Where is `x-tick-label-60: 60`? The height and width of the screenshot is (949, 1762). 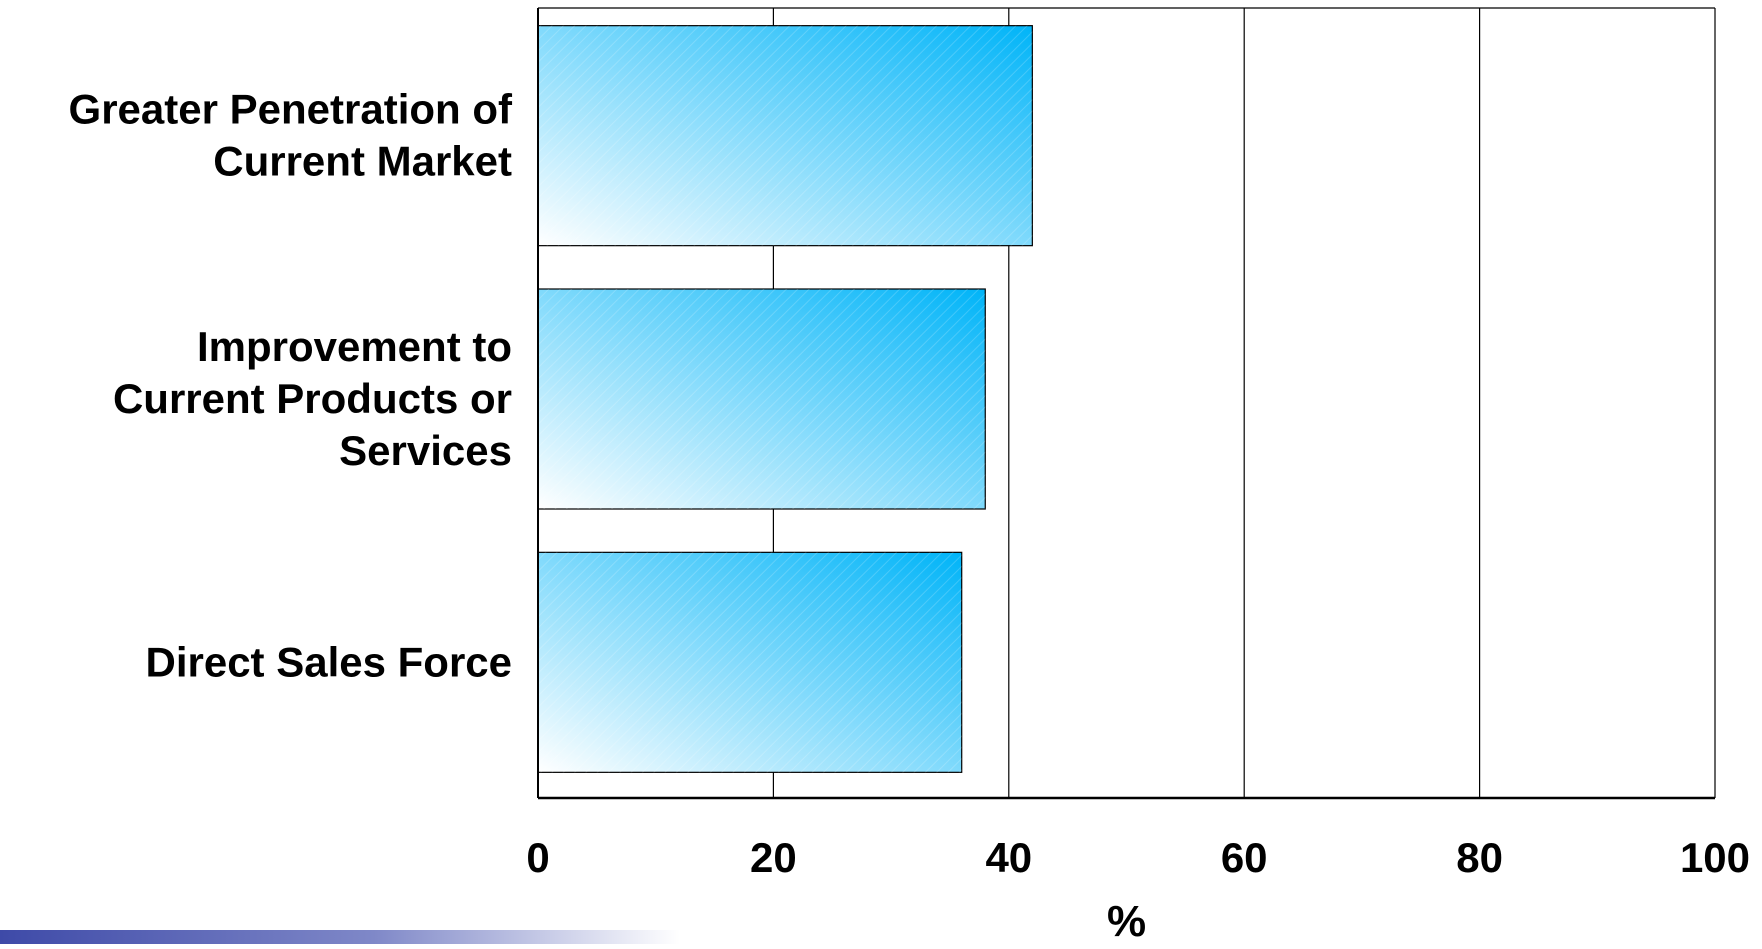 x-tick-label-60: 60 is located at coordinates (1244, 857).